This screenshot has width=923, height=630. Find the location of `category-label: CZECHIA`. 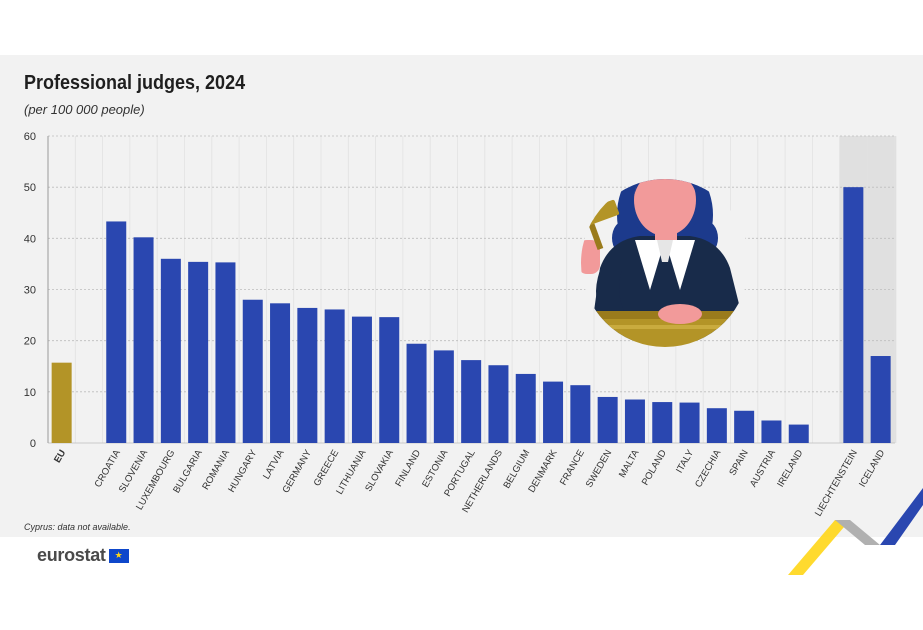

category-label: CZECHIA is located at coordinates (708, 468).